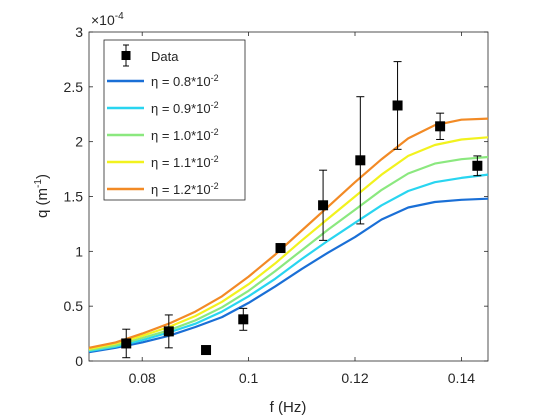 The image size is (560, 420). I want to click on legend-label-1: η = 0.8*10-2, so click(185, 81).